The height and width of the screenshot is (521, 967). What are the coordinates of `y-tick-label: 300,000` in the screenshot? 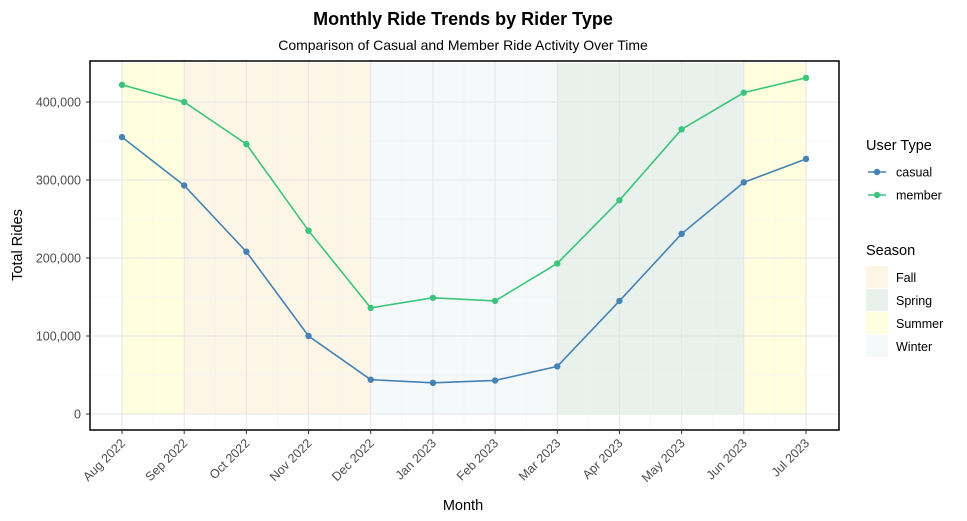 It's located at (58, 181).